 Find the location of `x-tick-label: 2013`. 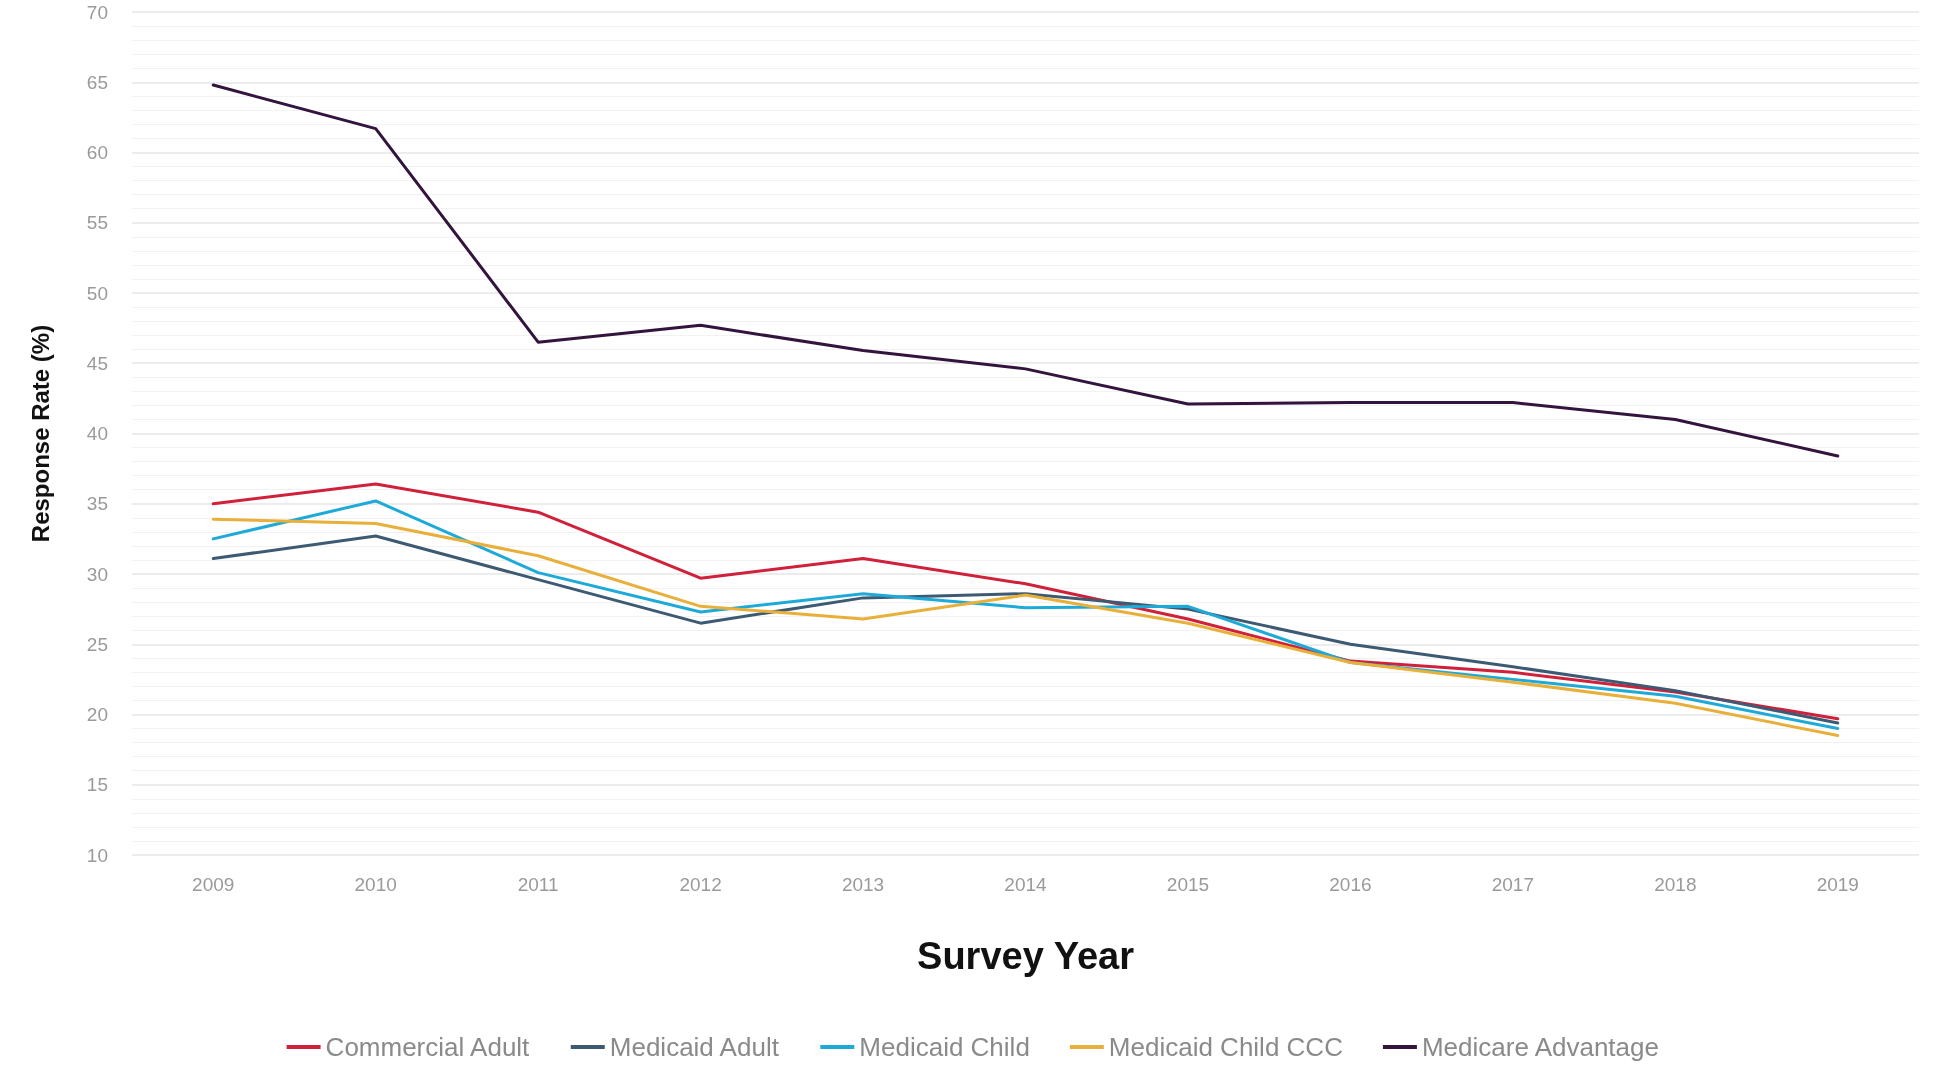

x-tick-label: 2013 is located at coordinates (863, 884).